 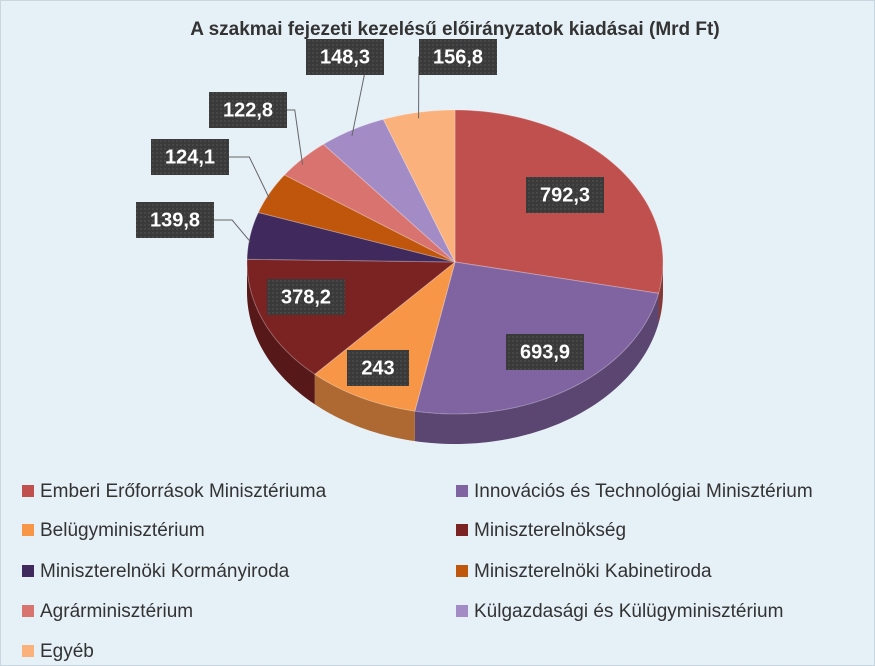 What do you see at coordinates (628, 611) in the screenshot?
I see `legend-label: Külgazdasági és Külügyminisztérium` at bounding box center [628, 611].